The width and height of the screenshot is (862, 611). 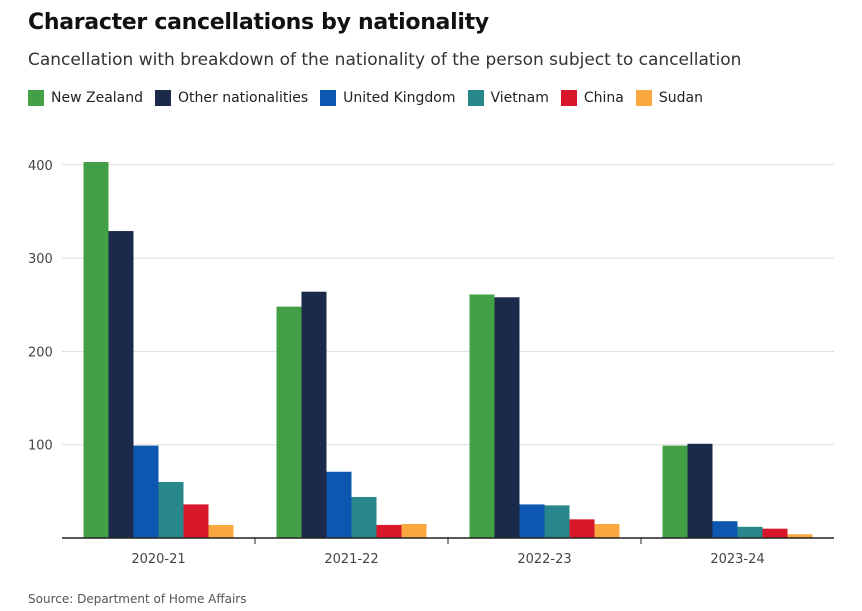 I want to click on legend-item-other-nationalities: Other nationalities, so click(x=231, y=98).